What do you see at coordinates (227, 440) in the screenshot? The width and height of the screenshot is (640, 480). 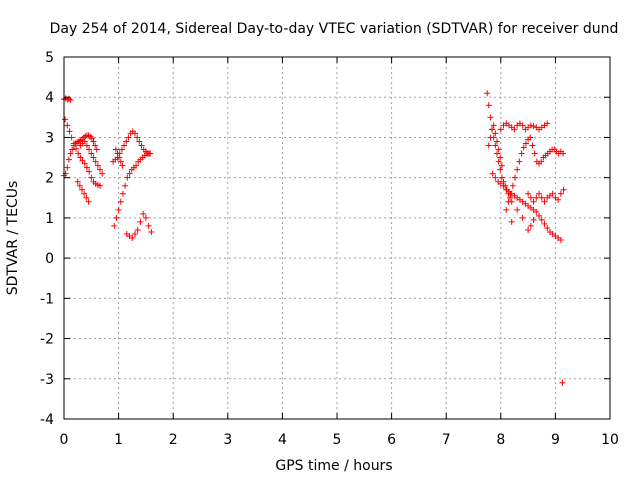 I see `x-tick-label: 3` at bounding box center [227, 440].